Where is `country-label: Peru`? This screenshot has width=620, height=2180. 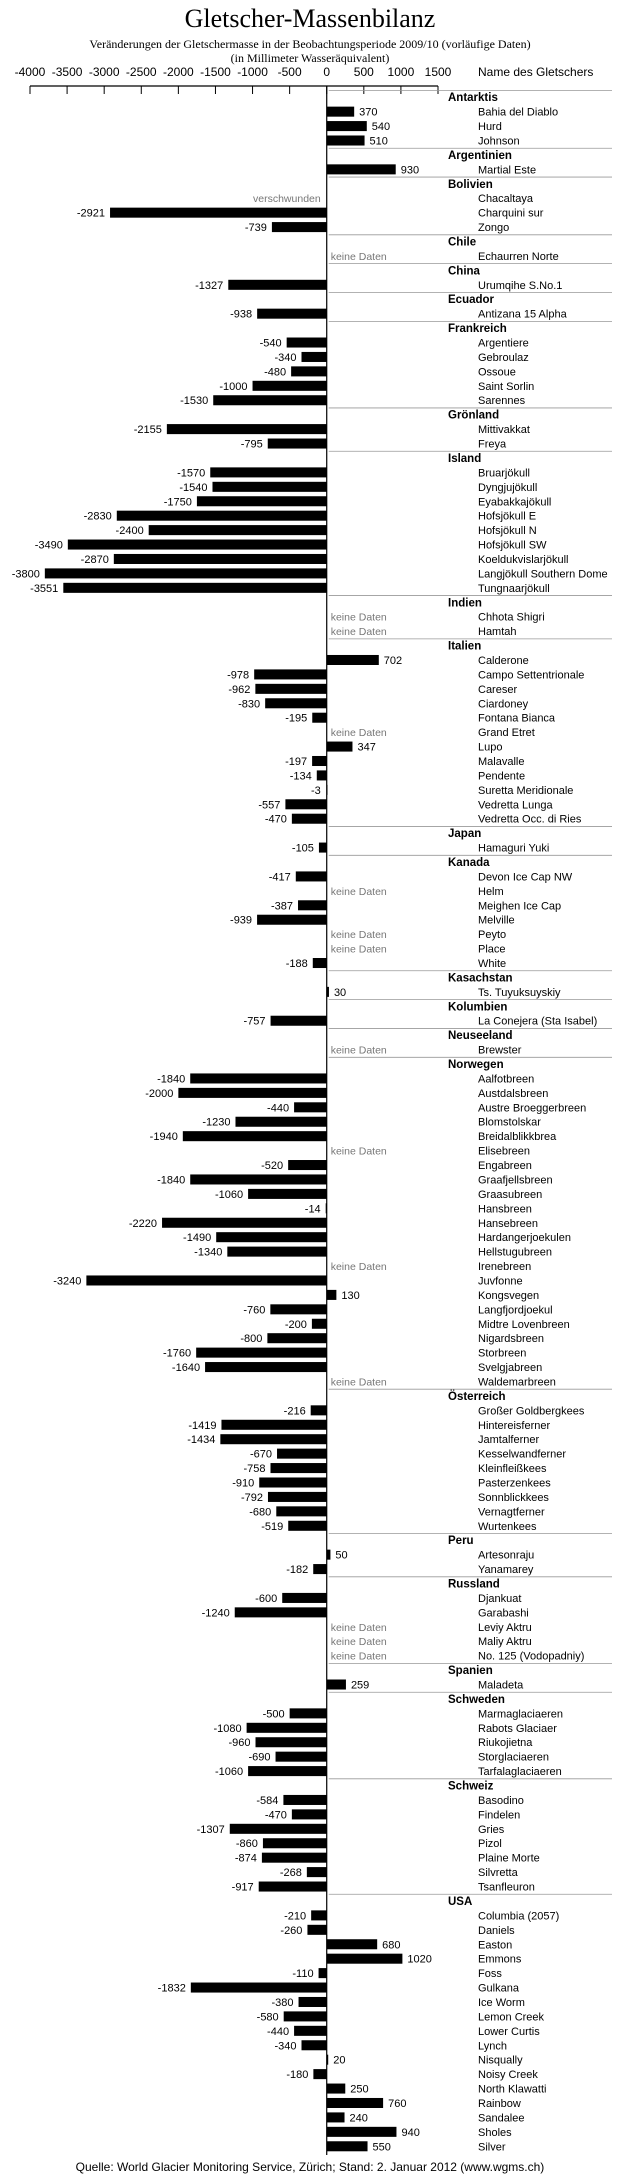
country-label: Peru is located at coordinates (461, 1541).